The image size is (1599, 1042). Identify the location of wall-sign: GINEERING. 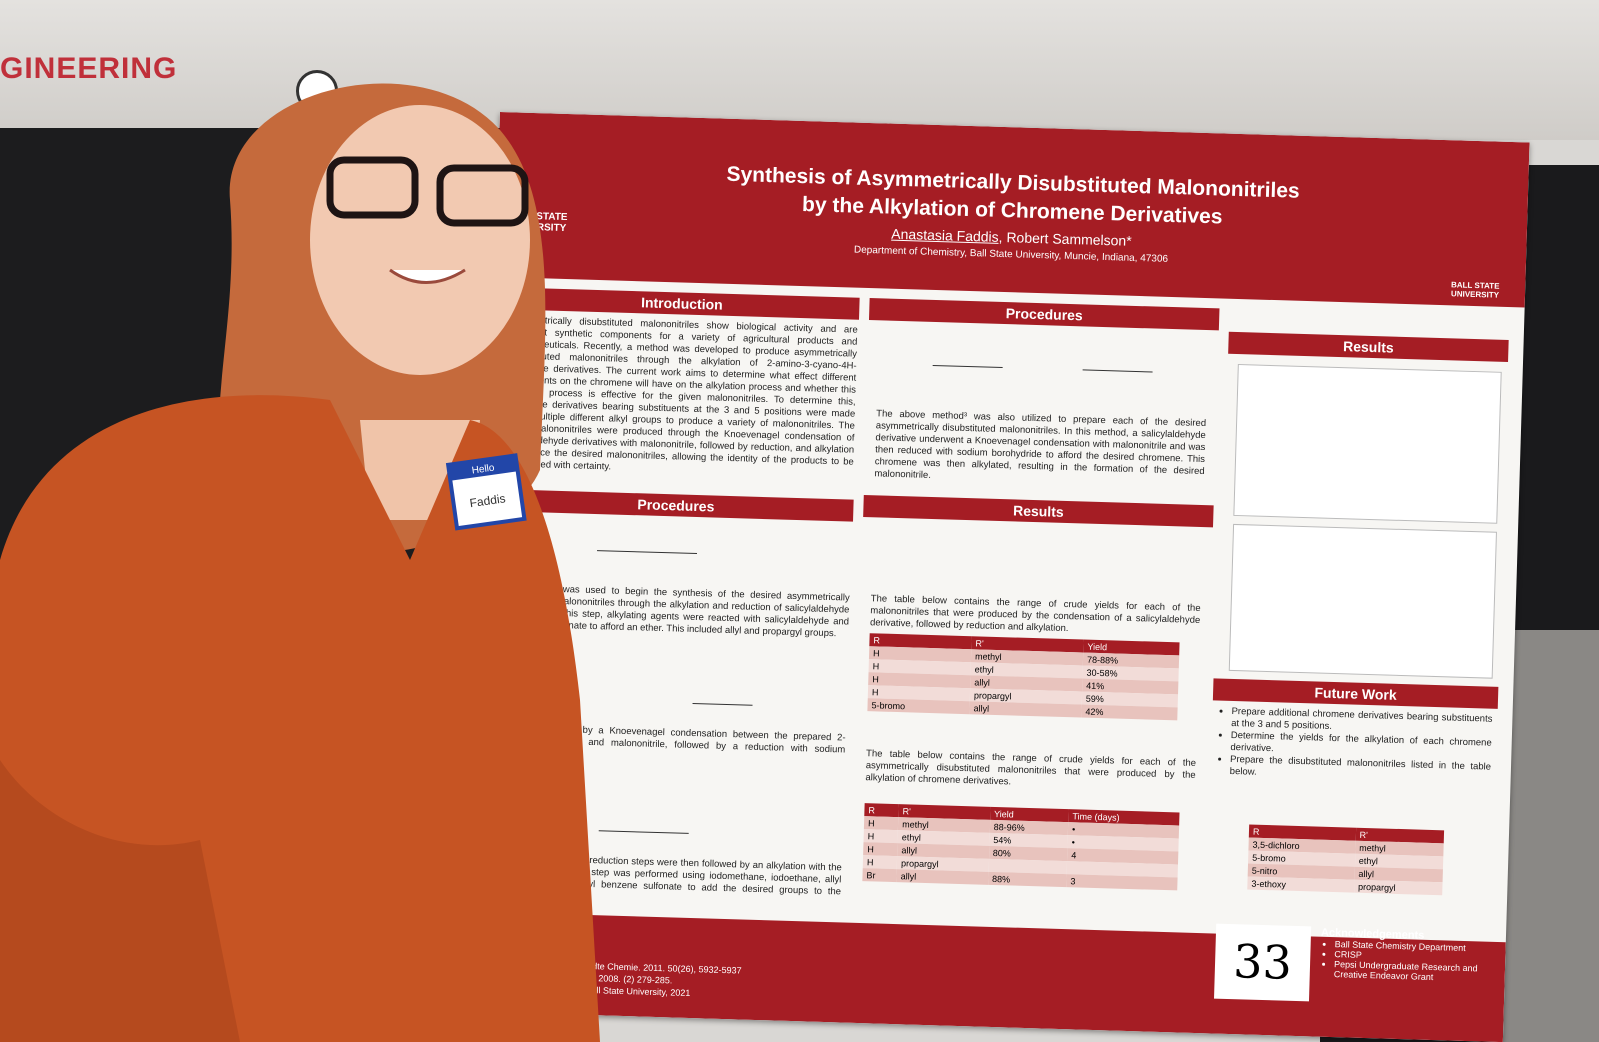
(89, 68).